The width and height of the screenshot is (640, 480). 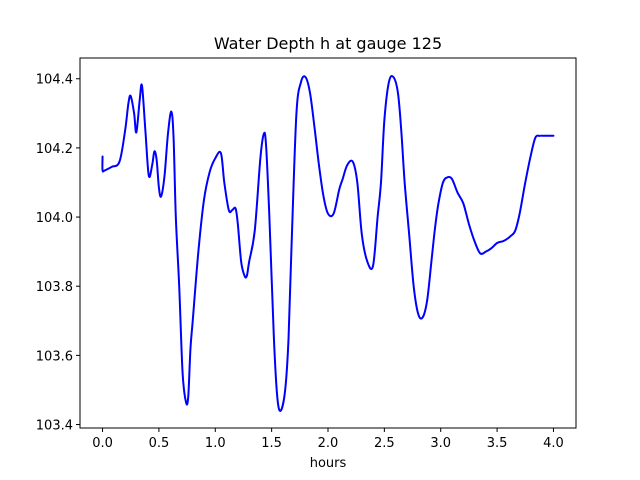 What do you see at coordinates (271, 443) in the screenshot?
I see `x-tick-label: 1.5` at bounding box center [271, 443].